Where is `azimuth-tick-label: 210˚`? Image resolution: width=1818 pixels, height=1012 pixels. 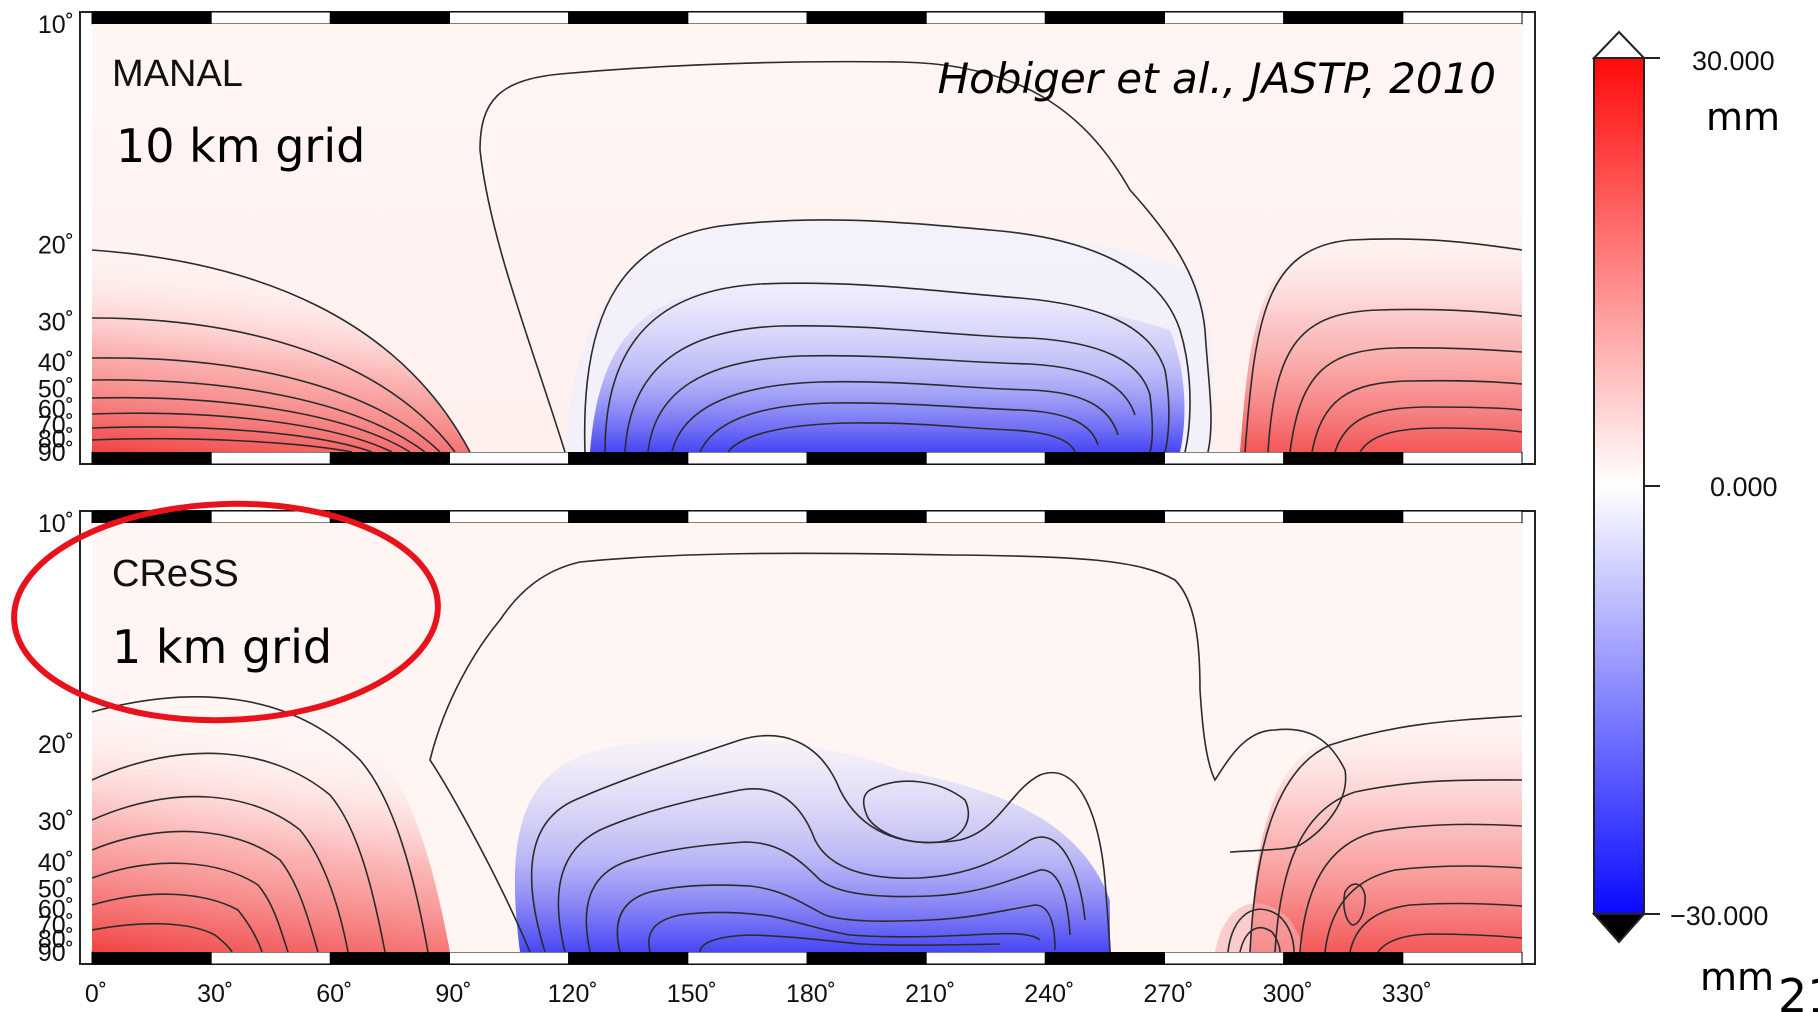 azimuth-tick-label: 210˚ is located at coordinates (930, 994).